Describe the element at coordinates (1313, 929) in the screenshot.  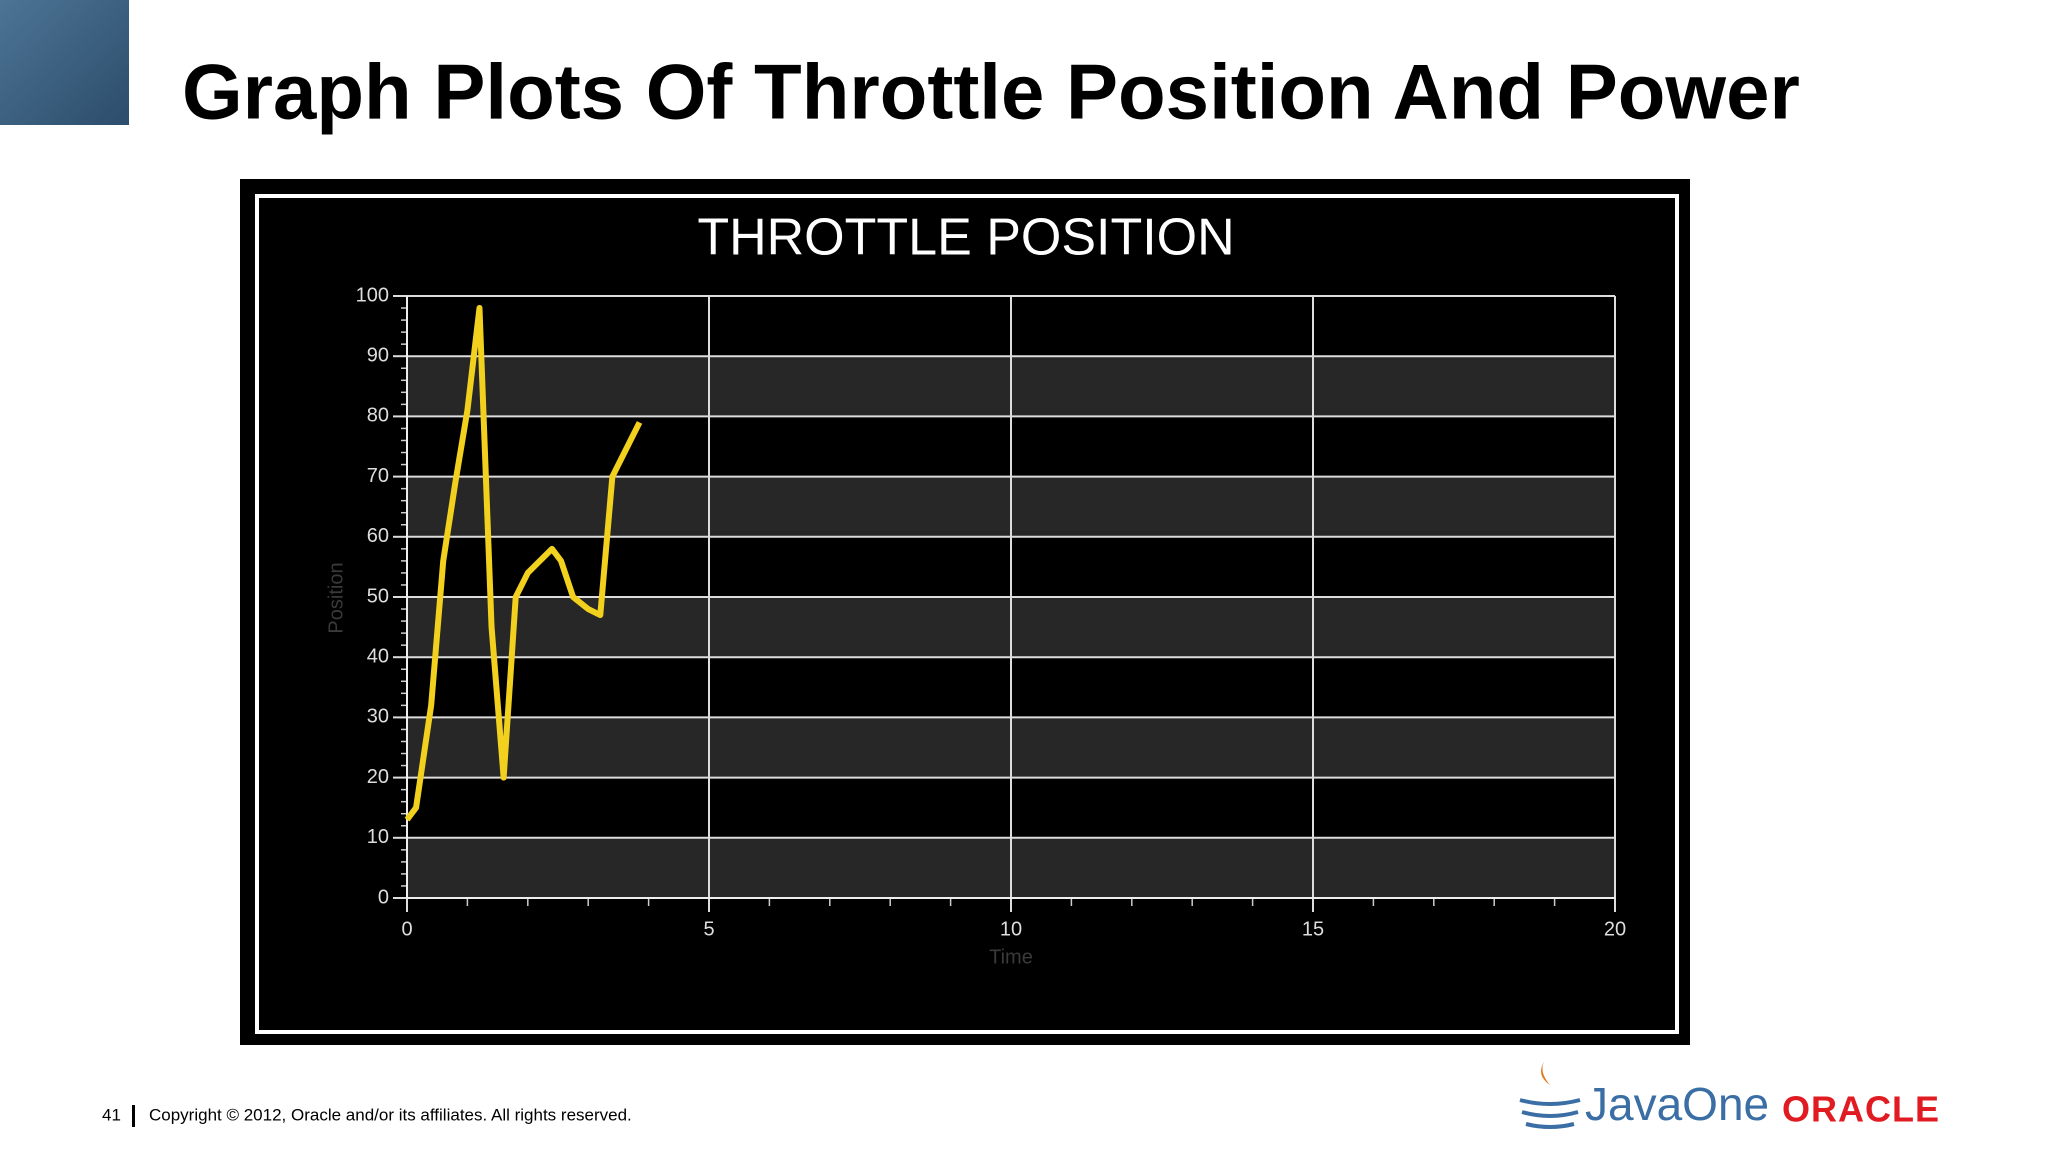
I see `x-tick-label: 15` at that location.